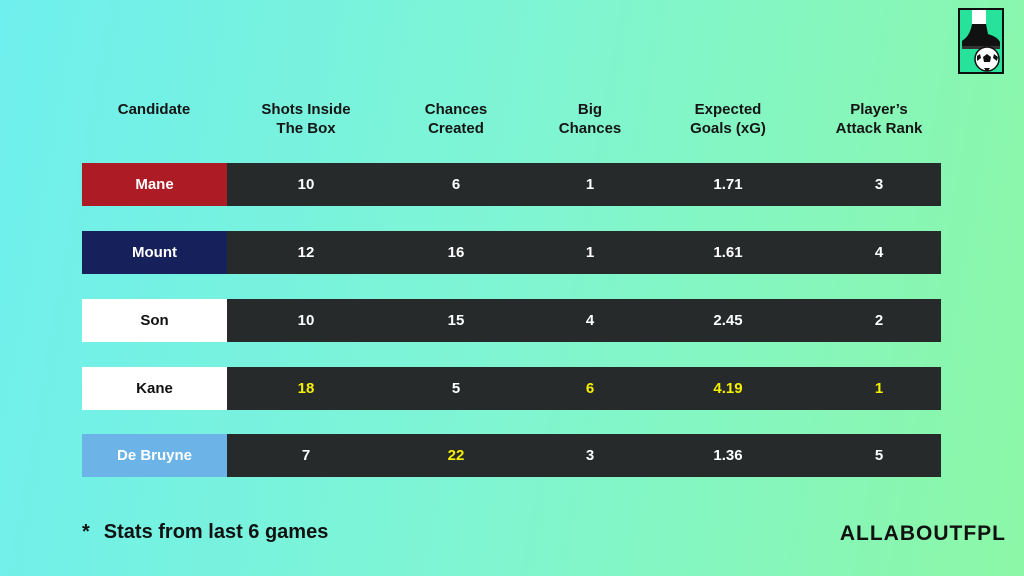  Describe the element at coordinates (216, 532) in the screenshot. I see `footnote-text: Stats from last 6 games` at that location.